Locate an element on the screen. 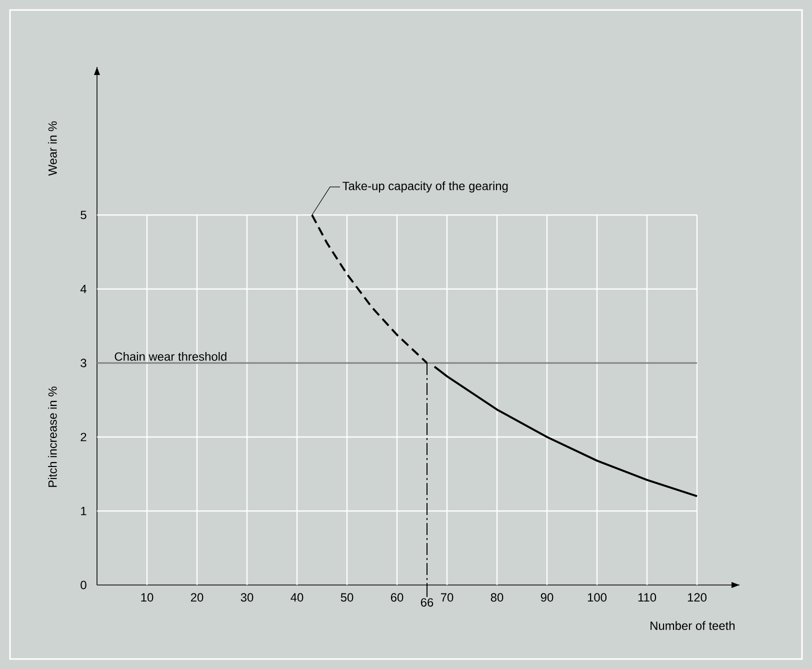 Image resolution: width=812 pixels, height=669 pixels. x-tick-label: 20 is located at coordinates (197, 597).